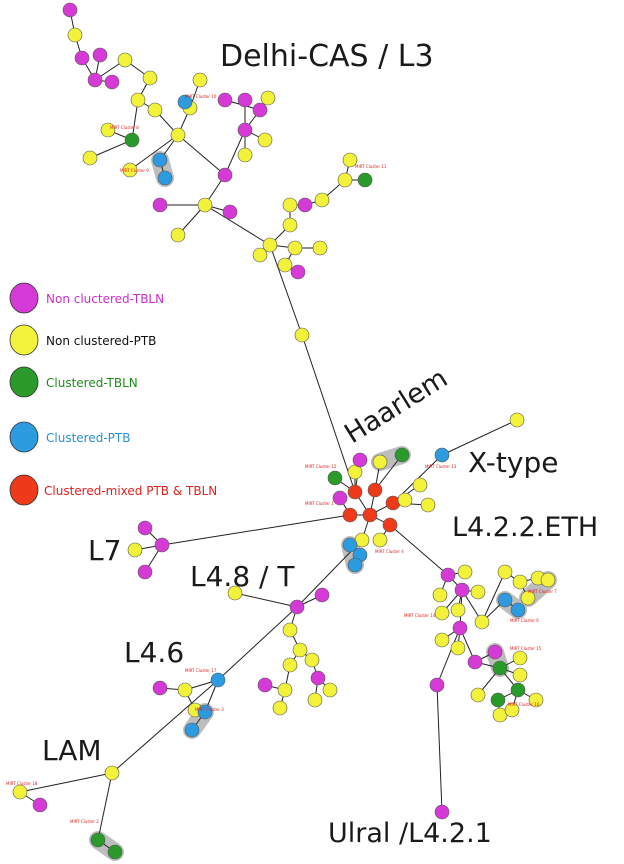  I want to click on legend-swatch-non-clustered-ptb, so click(24, 340).